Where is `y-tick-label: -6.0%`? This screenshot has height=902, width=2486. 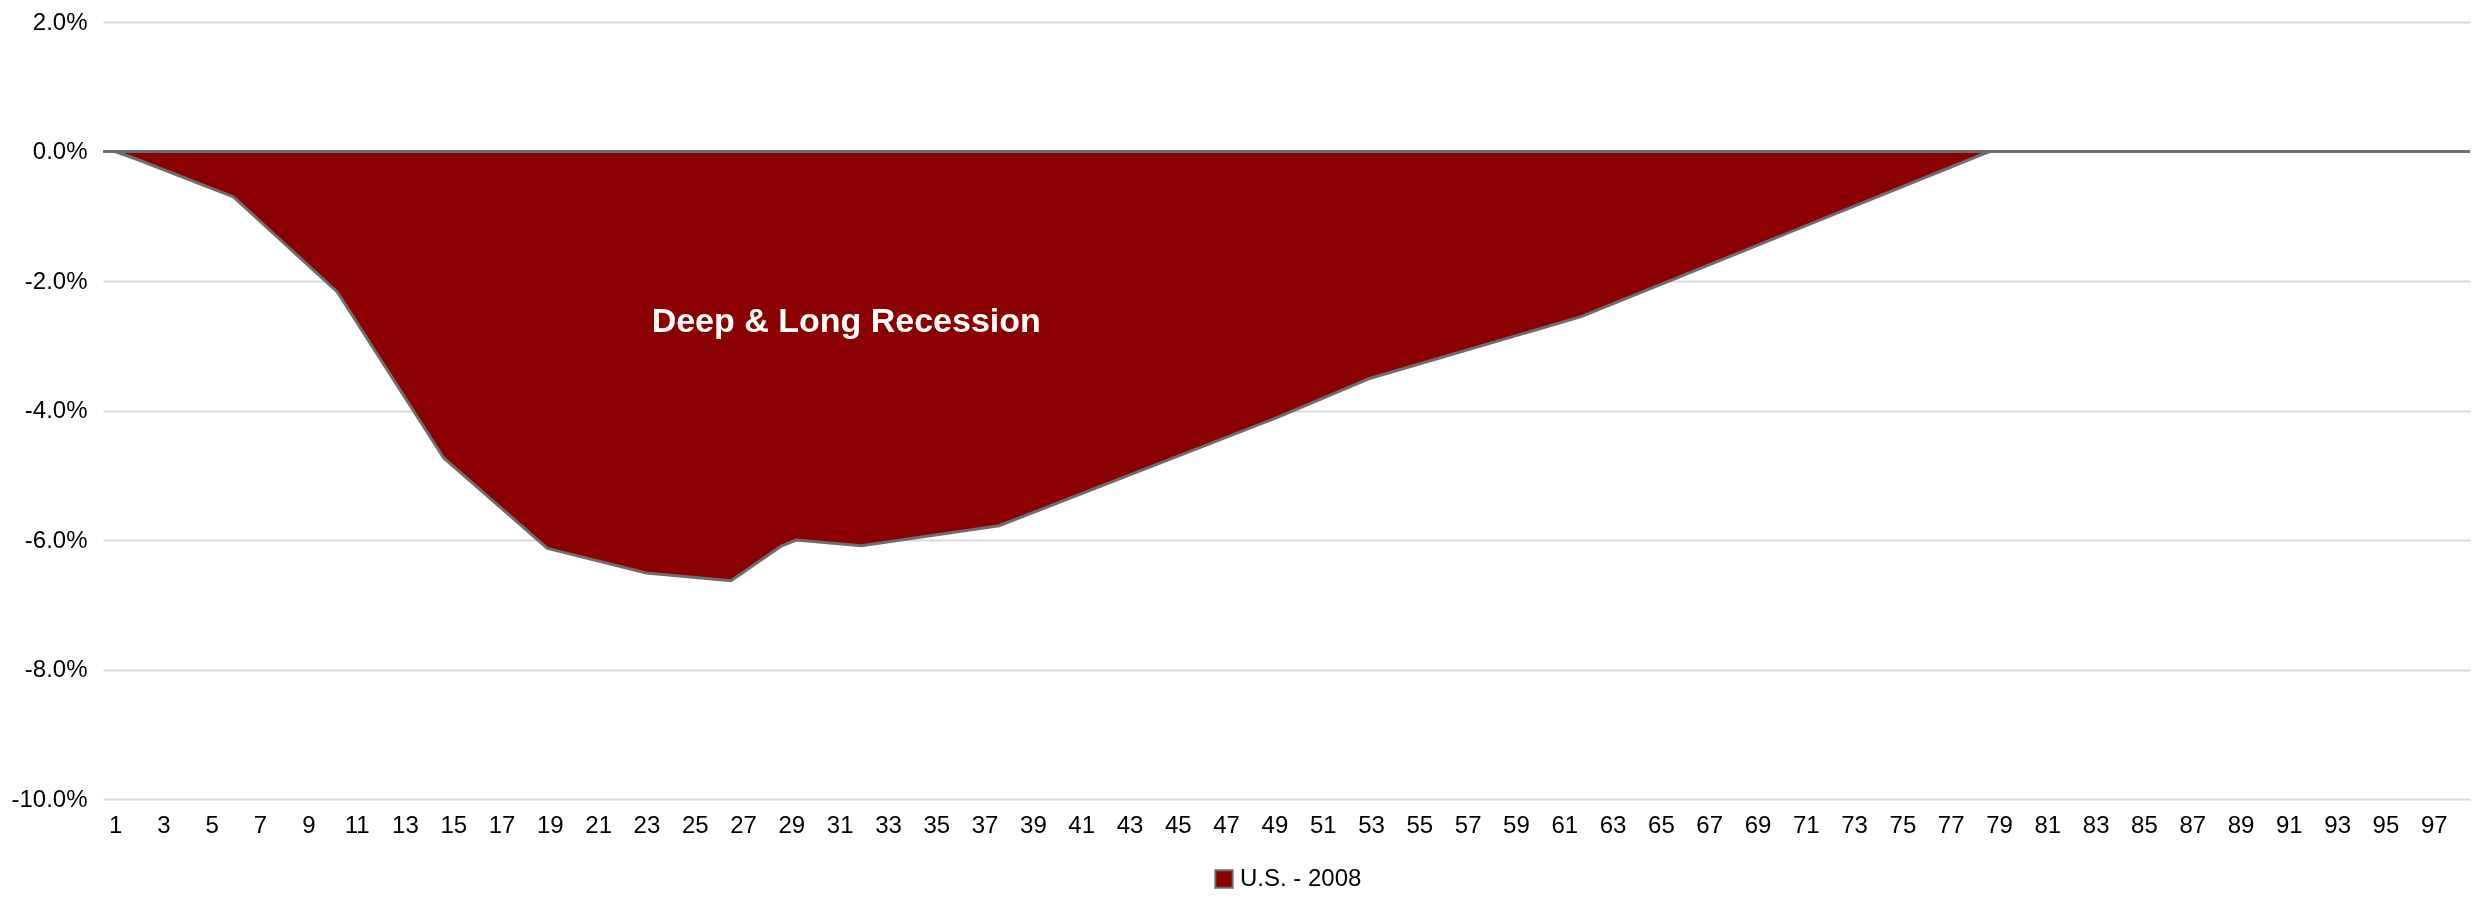 y-tick-label: -6.0% is located at coordinates (56, 539).